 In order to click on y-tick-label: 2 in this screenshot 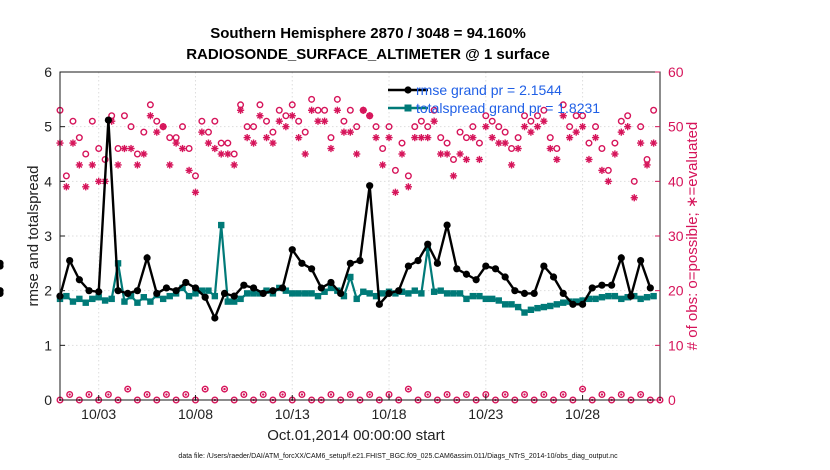, I will do `click(48, 291)`.